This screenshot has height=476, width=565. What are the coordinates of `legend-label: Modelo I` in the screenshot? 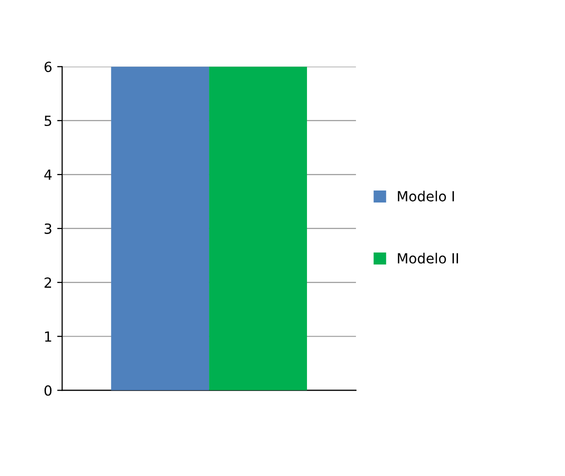 It's located at (426, 196).